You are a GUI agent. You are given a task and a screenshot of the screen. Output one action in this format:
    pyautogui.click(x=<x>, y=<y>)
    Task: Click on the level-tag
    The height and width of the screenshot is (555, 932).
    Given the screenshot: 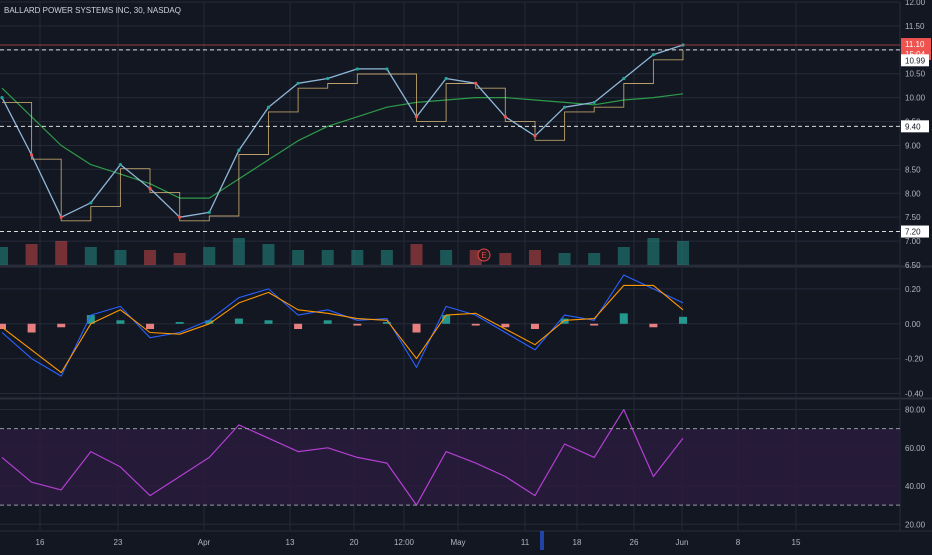 What is the action you would take?
    pyautogui.click(x=915, y=126)
    